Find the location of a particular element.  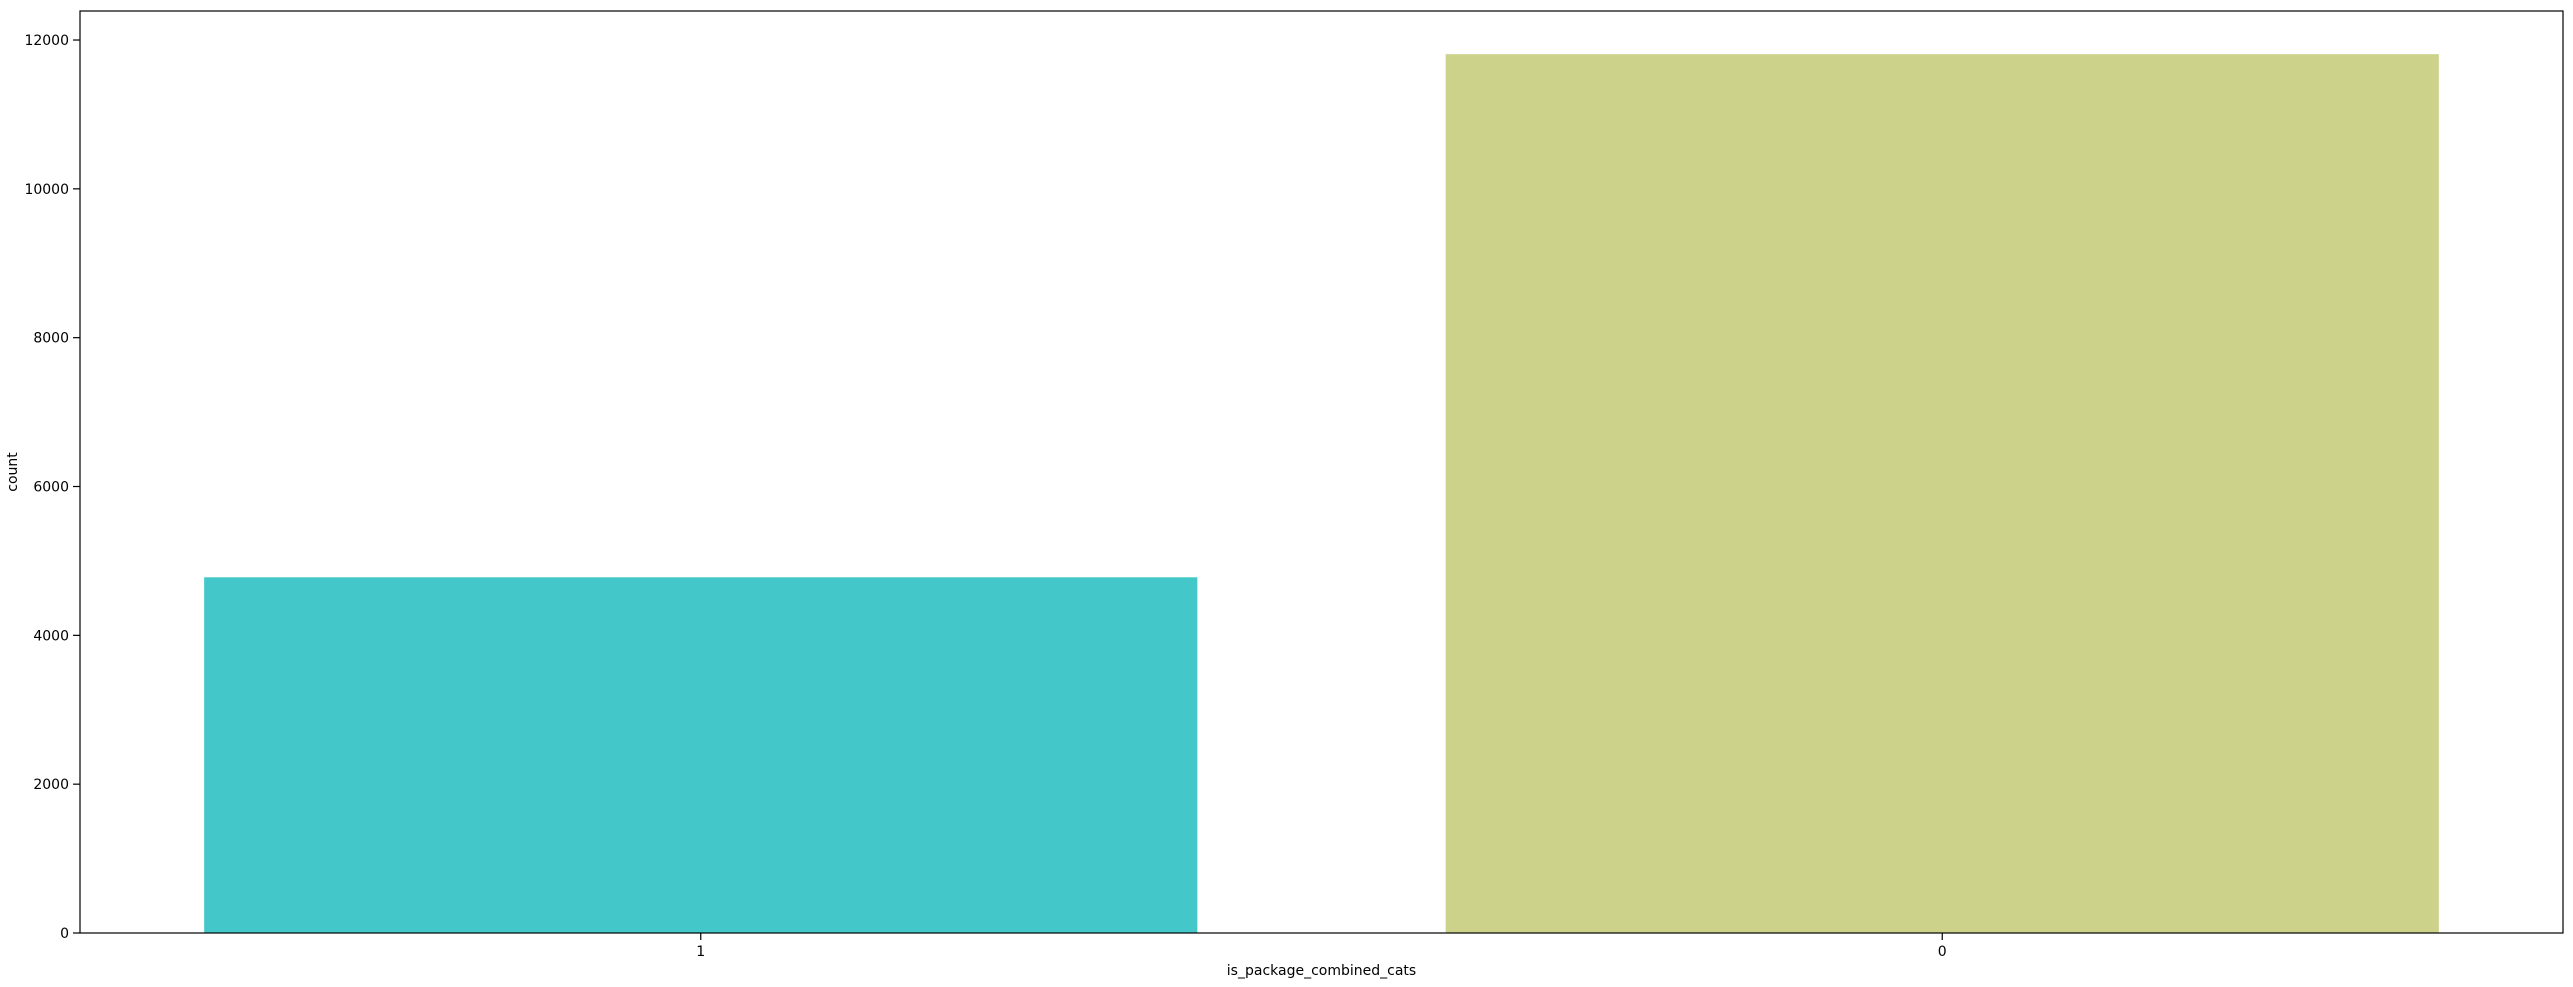

x-axis-title: is_package_combined_cats is located at coordinates (1321, 971).